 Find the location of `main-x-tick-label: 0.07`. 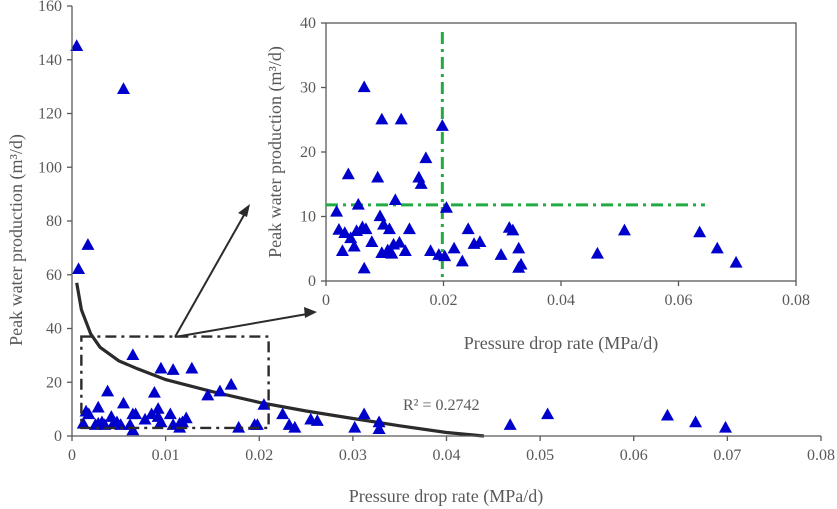

main-x-tick-label: 0.07 is located at coordinates (727, 455).